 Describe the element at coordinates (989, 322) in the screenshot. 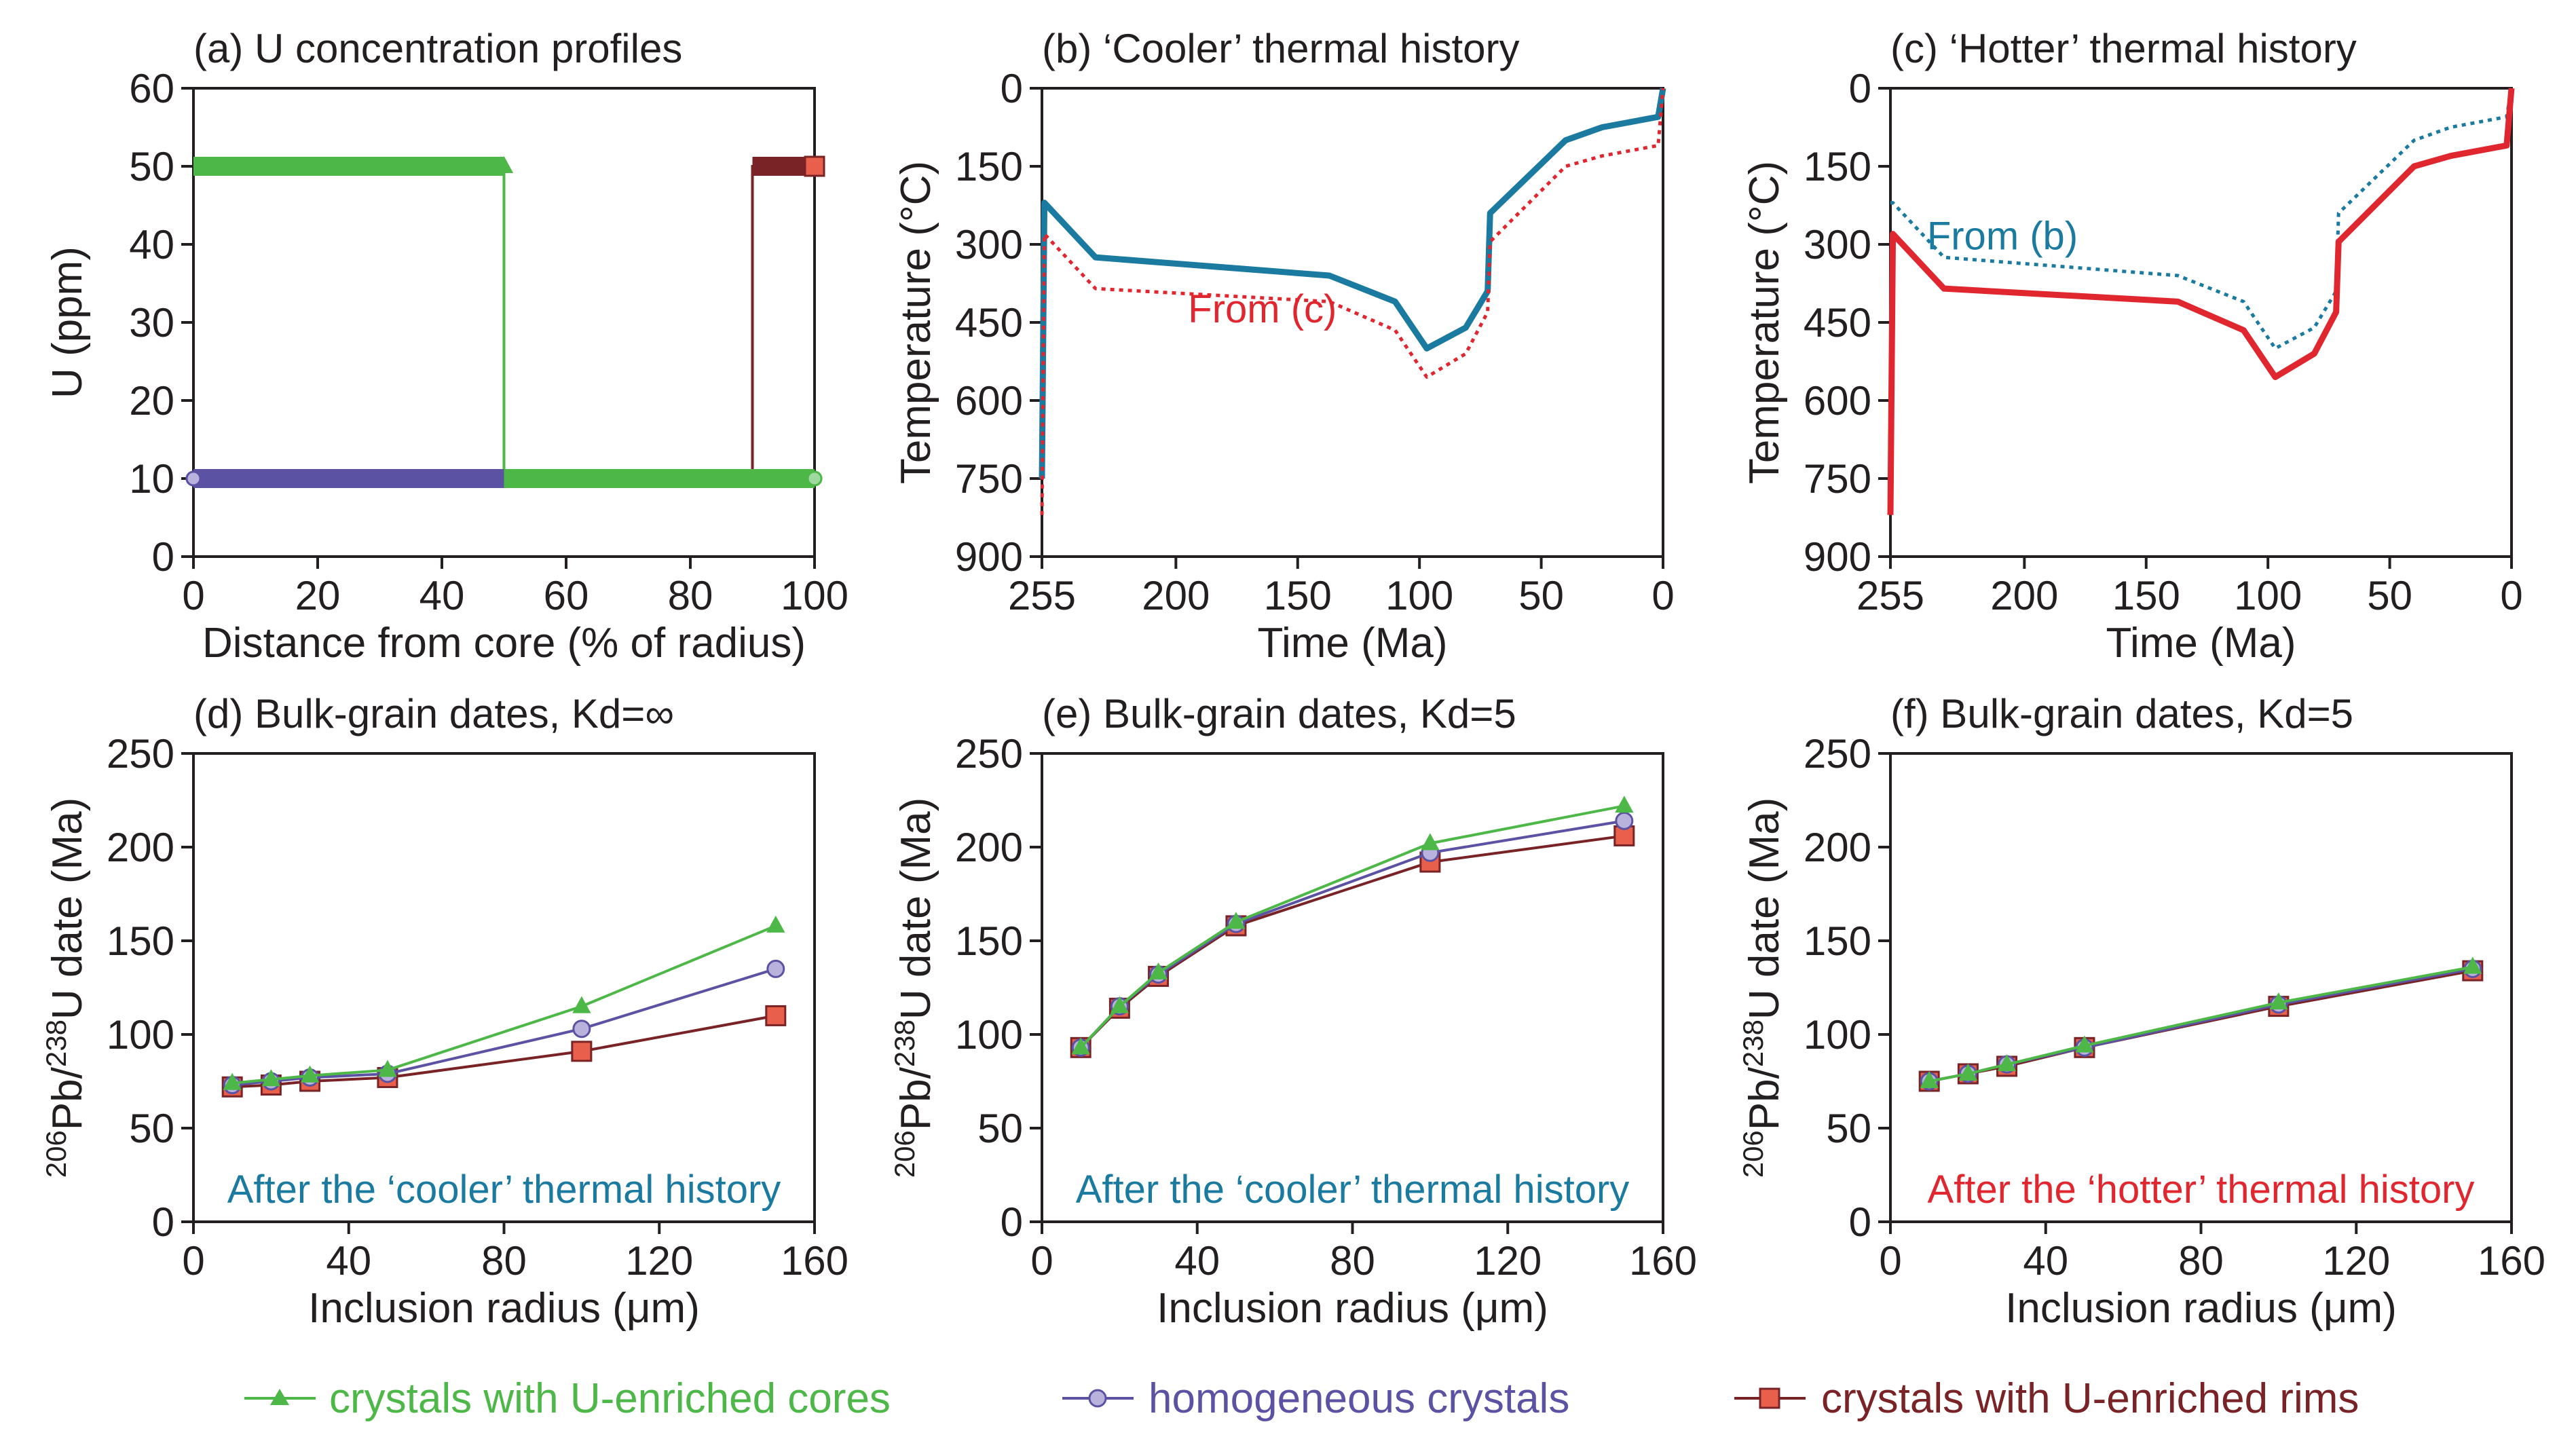

I see `y-tick-label: 450` at that location.